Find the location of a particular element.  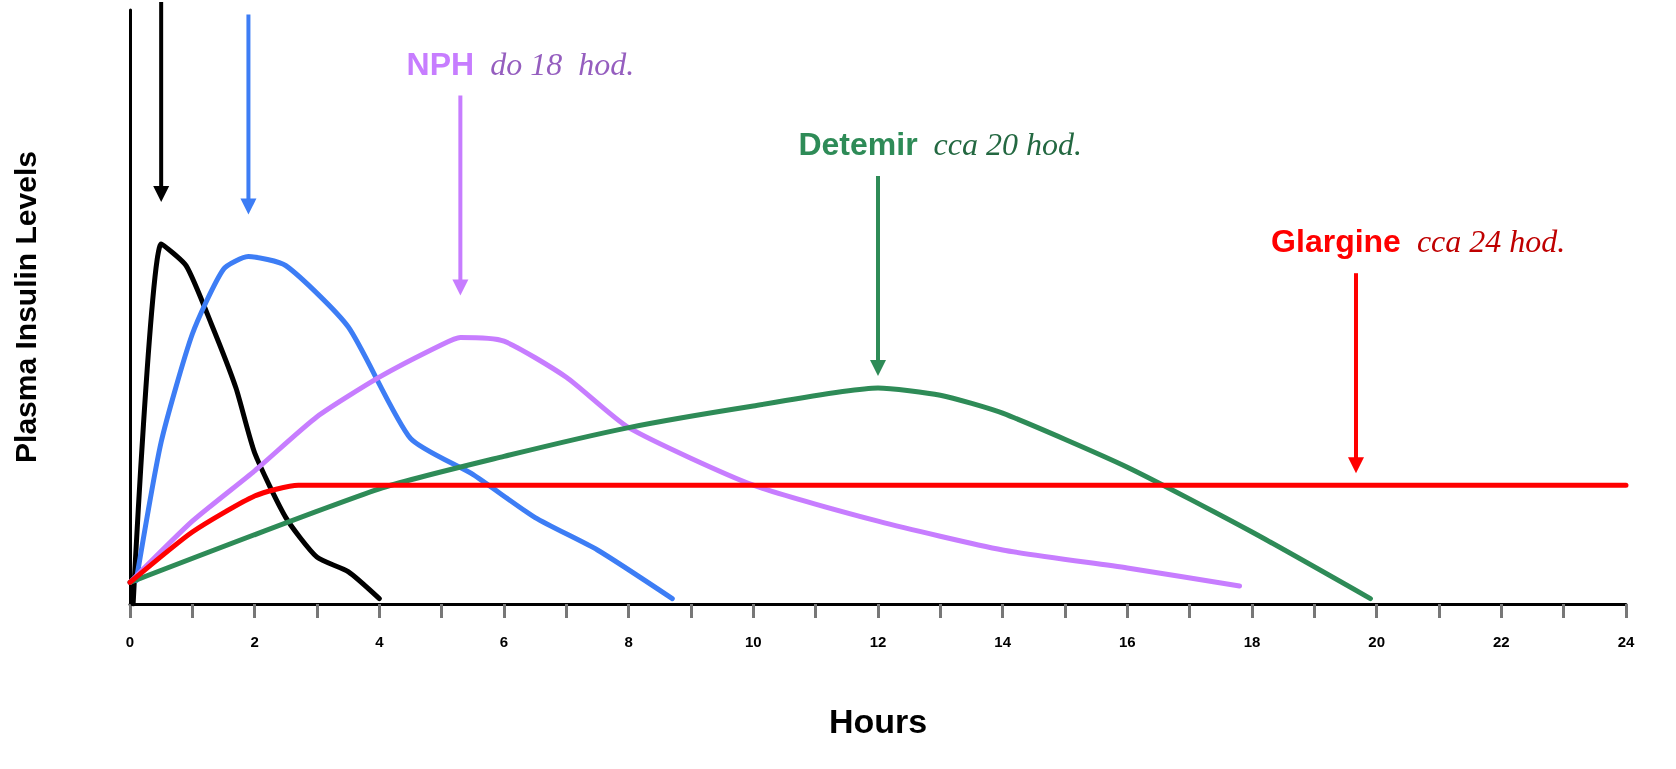

text: Detemir is located at coordinates (858, 144).